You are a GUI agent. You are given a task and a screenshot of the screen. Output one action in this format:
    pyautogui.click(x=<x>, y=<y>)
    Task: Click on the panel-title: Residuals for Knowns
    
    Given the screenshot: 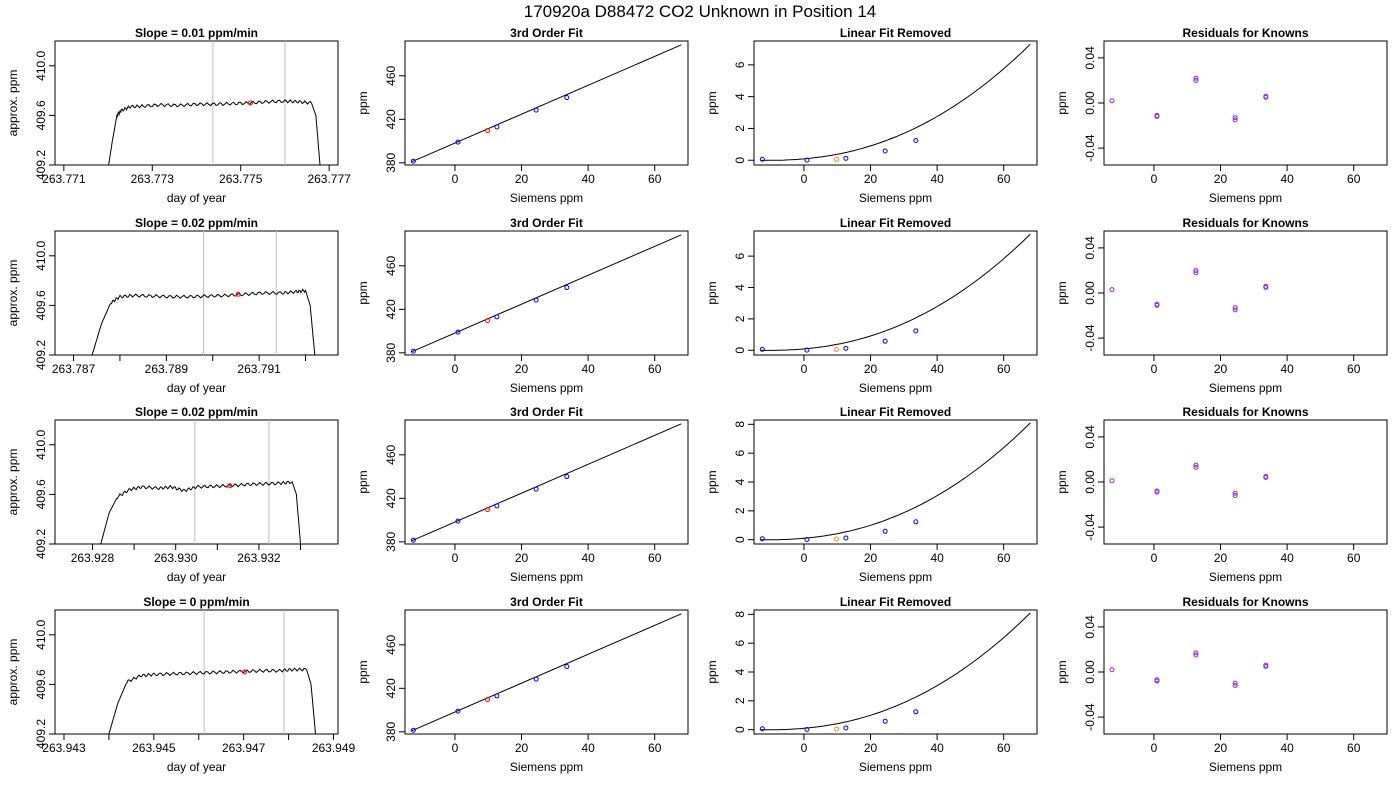 What is the action you would take?
    pyautogui.click(x=1245, y=602)
    